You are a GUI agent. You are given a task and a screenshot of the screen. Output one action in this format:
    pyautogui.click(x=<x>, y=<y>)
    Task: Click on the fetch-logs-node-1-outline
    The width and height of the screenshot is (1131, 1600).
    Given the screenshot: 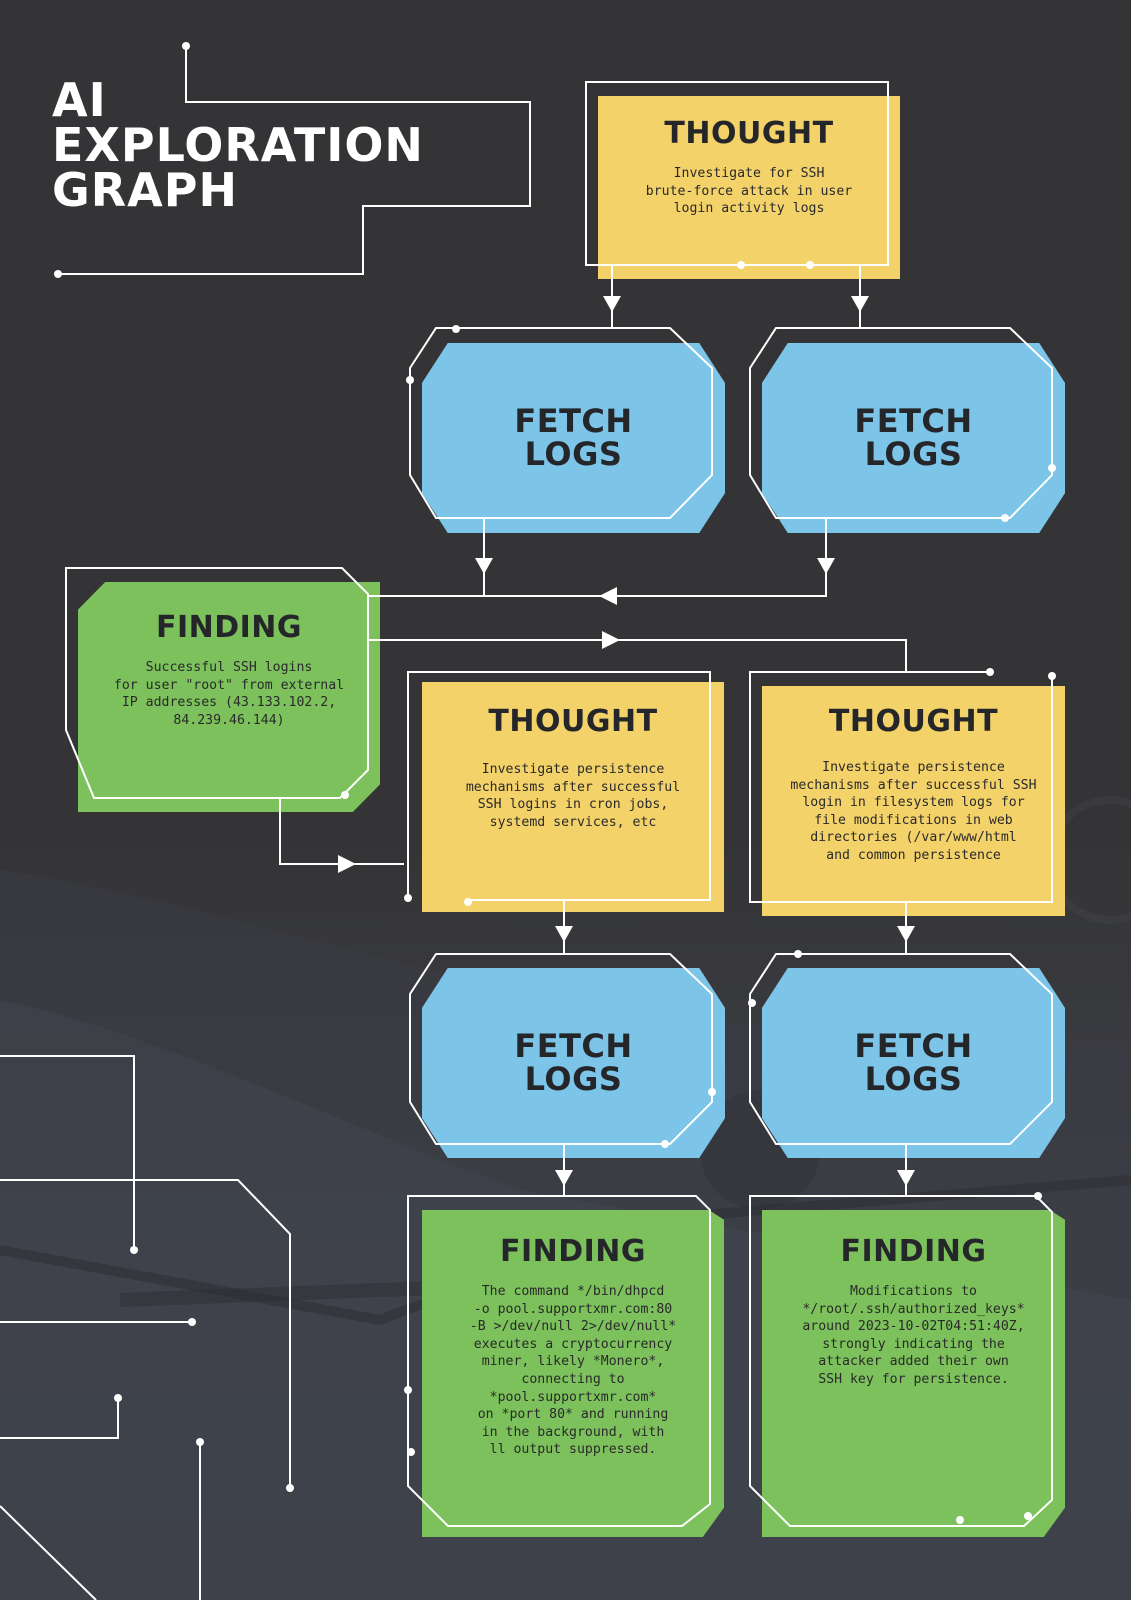 What is the action you would take?
    pyautogui.click(x=561, y=423)
    